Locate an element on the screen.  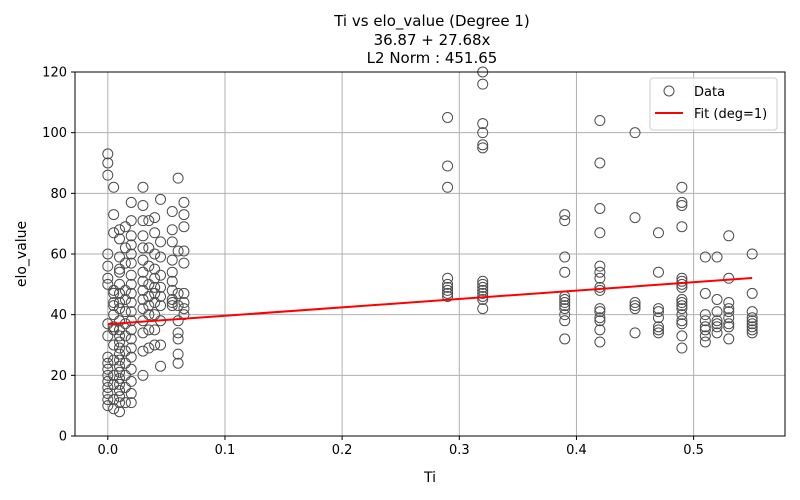
y-tick-label: 20 is located at coordinates (58, 376).